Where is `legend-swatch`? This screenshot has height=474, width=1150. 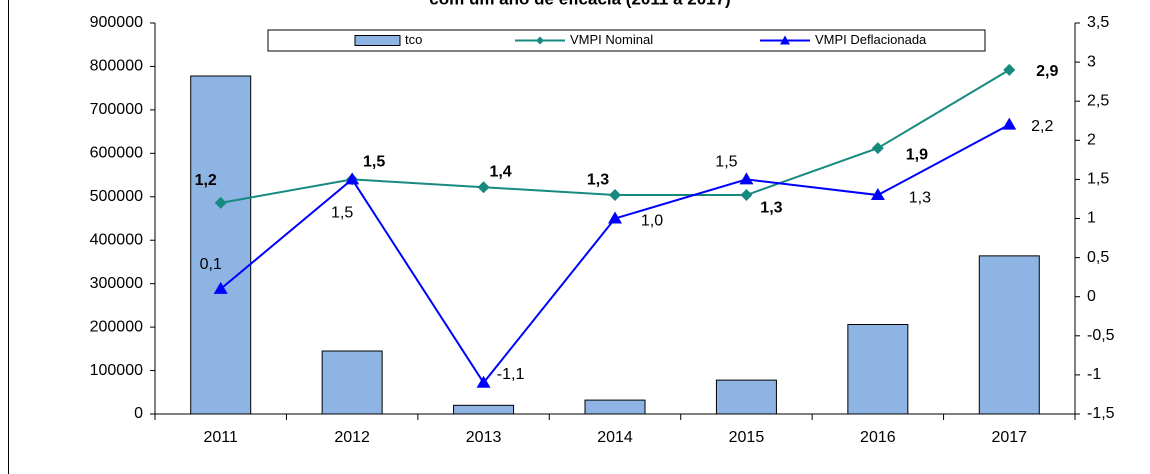
legend-swatch is located at coordinates (377, 40).